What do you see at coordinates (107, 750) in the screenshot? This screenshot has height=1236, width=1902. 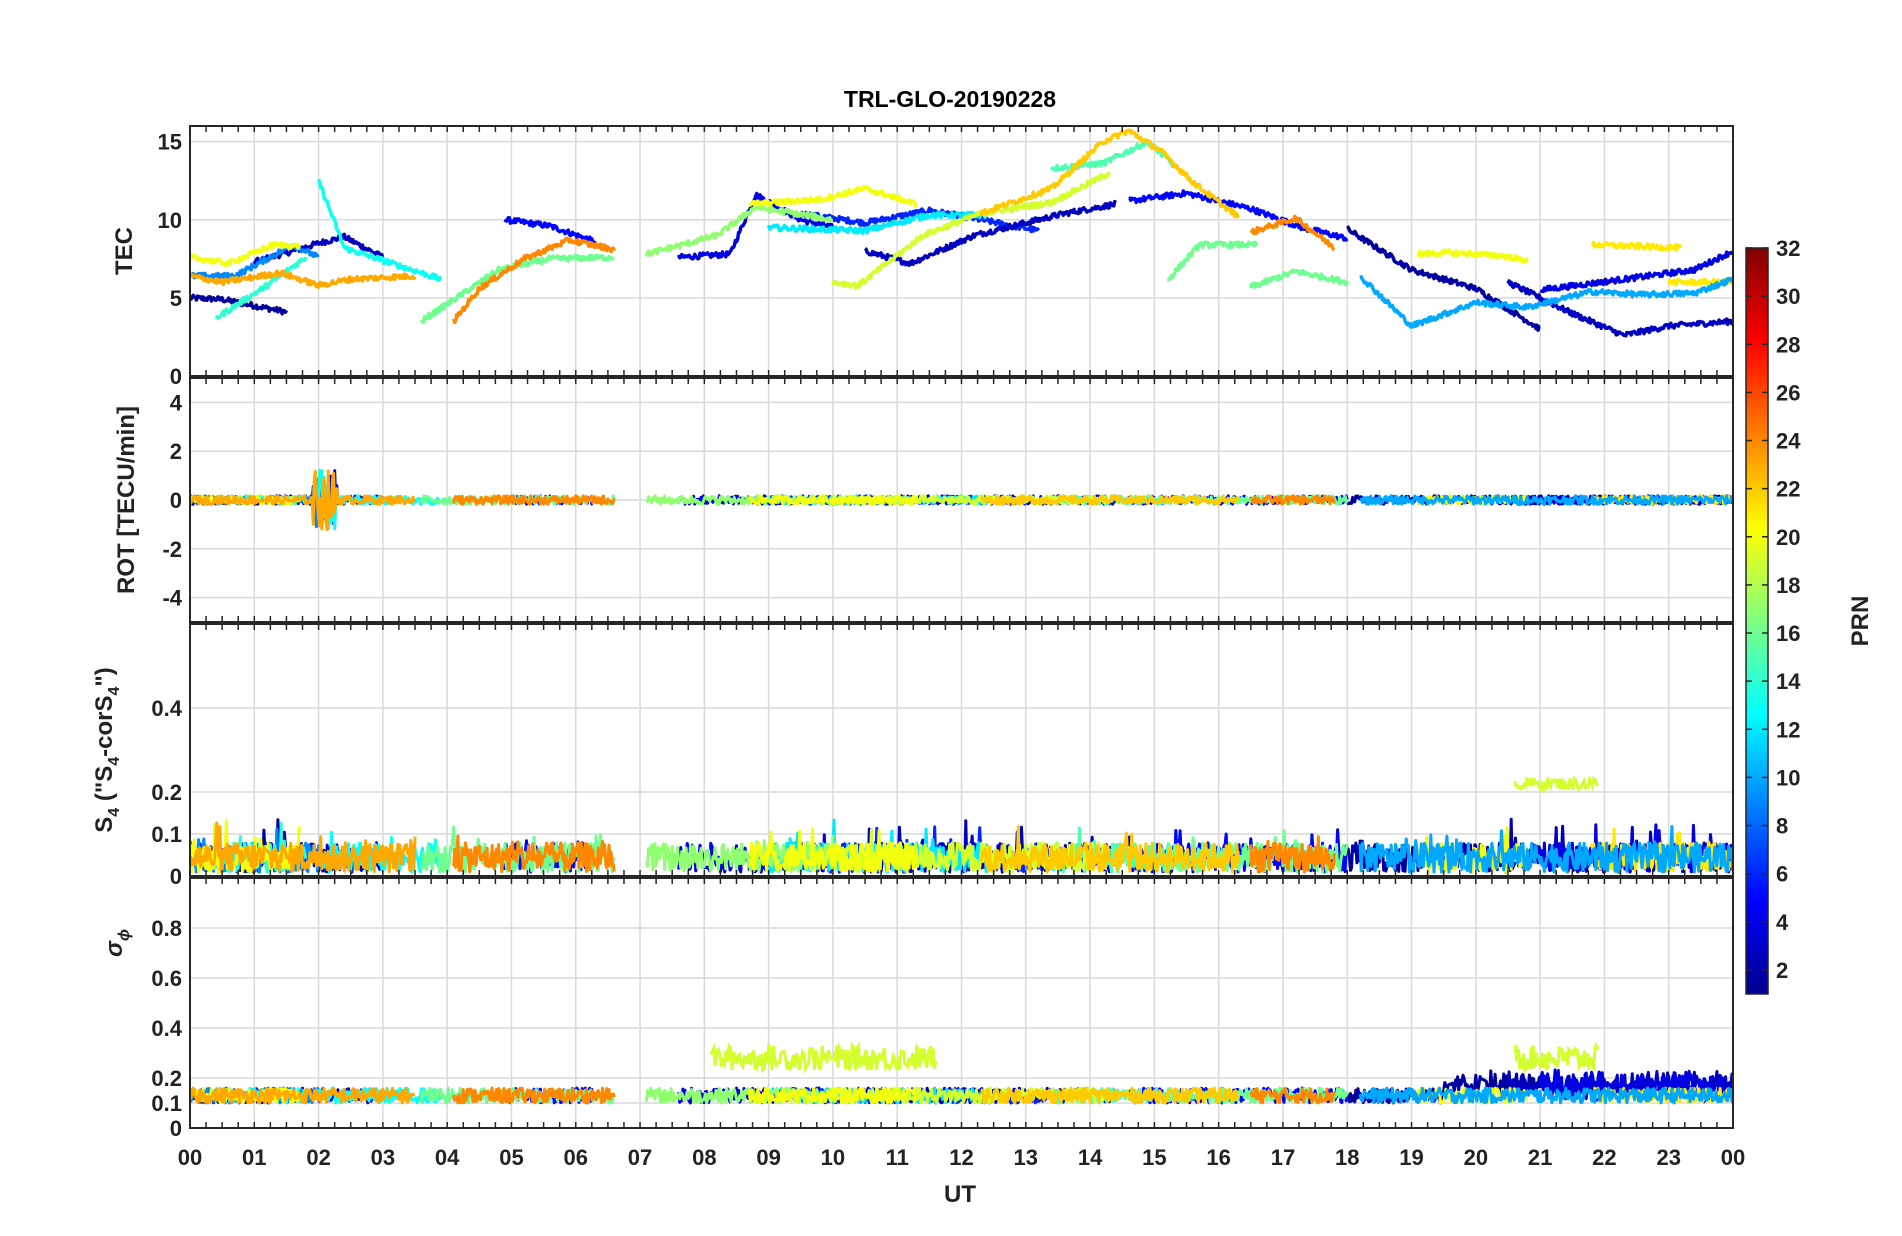 I see `y-axis-label-panel-3: S4 ("S4-corS4")` at bounding box center [107, 750].